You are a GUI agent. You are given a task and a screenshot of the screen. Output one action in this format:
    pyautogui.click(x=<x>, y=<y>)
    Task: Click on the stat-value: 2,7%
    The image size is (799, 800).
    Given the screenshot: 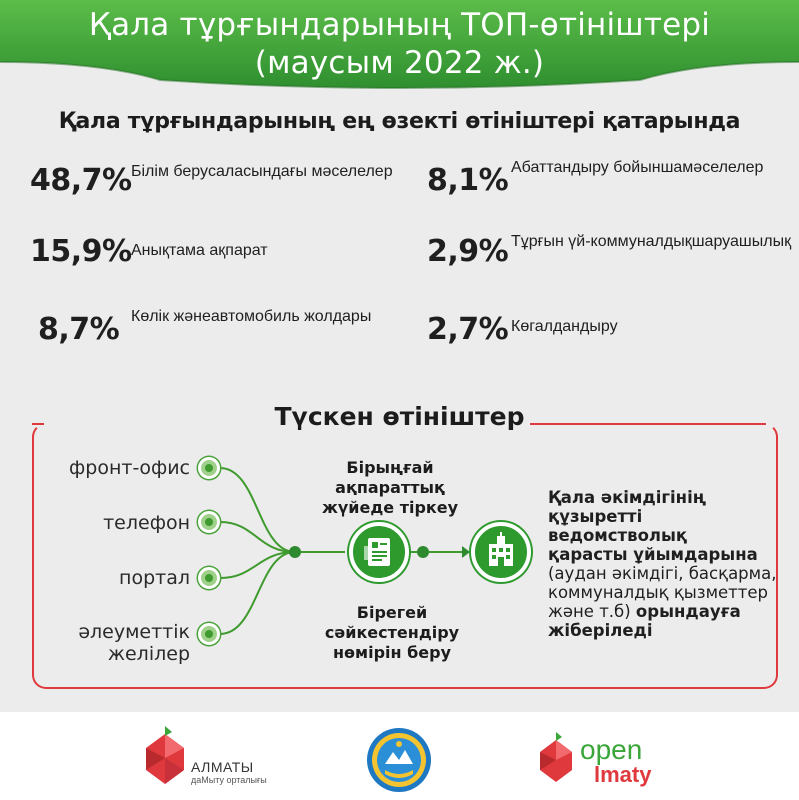 What is the action you would take?
    pyautogui.click(x=468, y=329)
    